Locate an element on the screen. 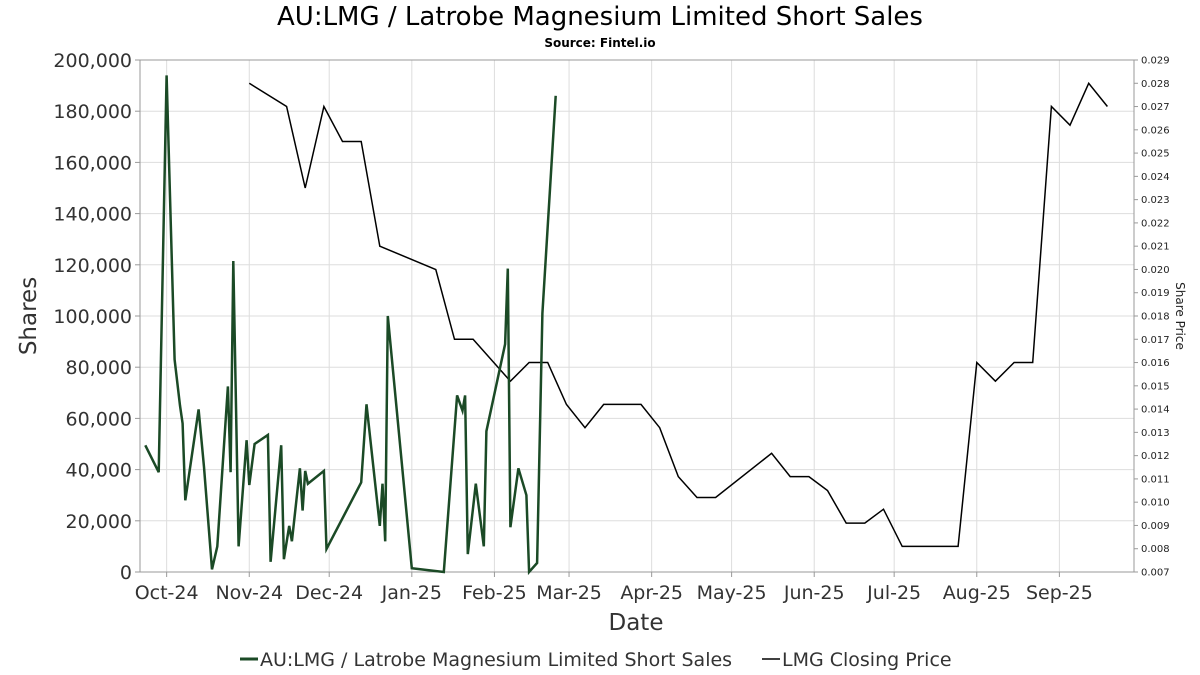 The image size is (1200, 675). y2-tick-label: 0.016 is located at coordinates (1155, 363).